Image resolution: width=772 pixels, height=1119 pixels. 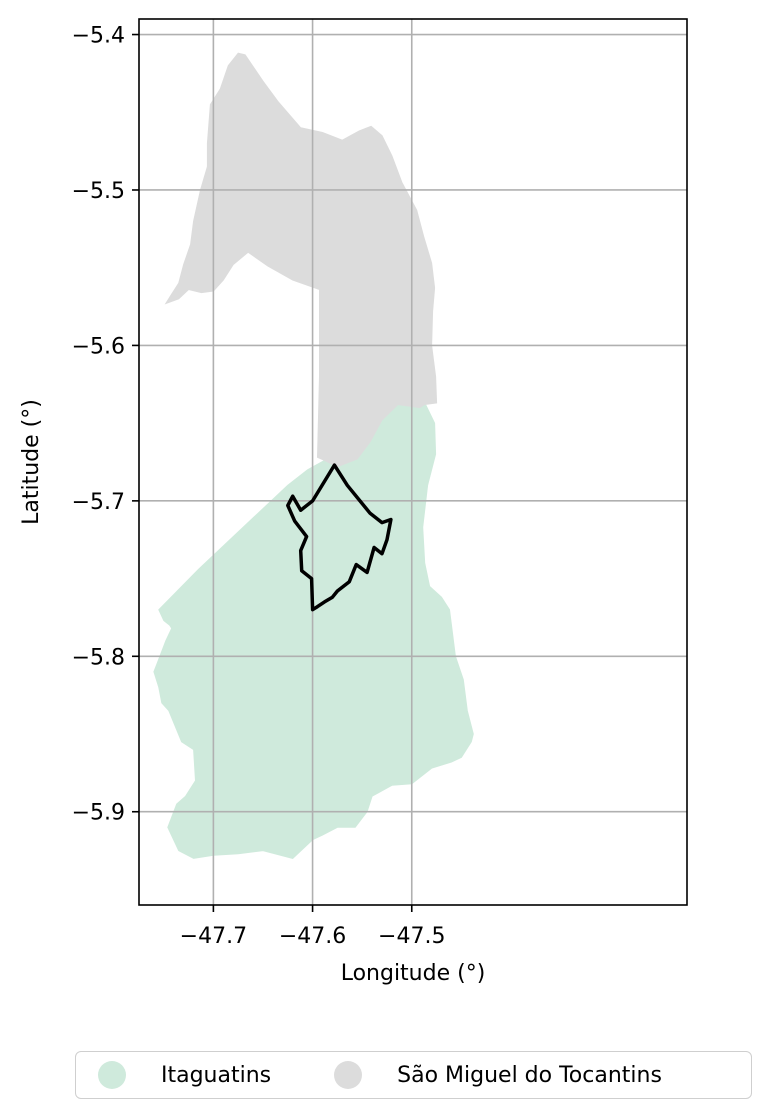 I want to click on y-tick-label-2: −5.6, so click(x=98, y=346).